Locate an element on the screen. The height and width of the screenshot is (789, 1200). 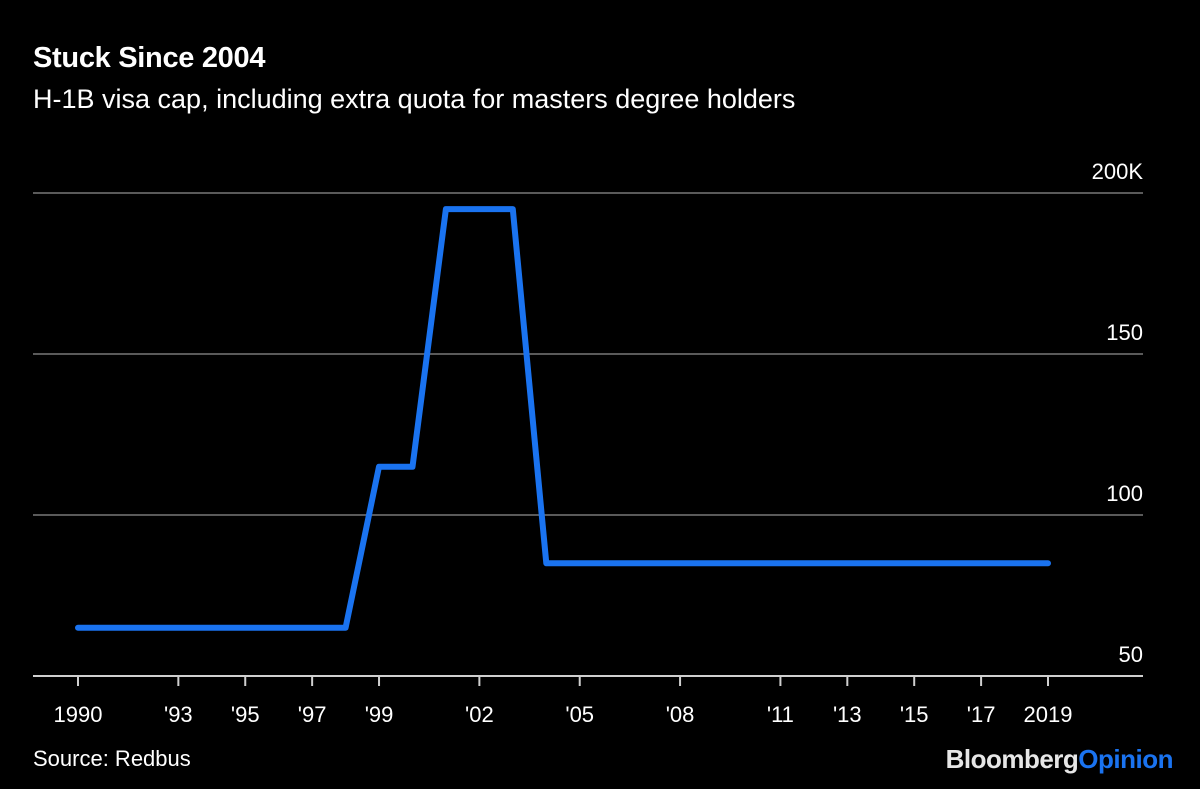
x-tick-label: '08 is located at coordinates (680, 714).